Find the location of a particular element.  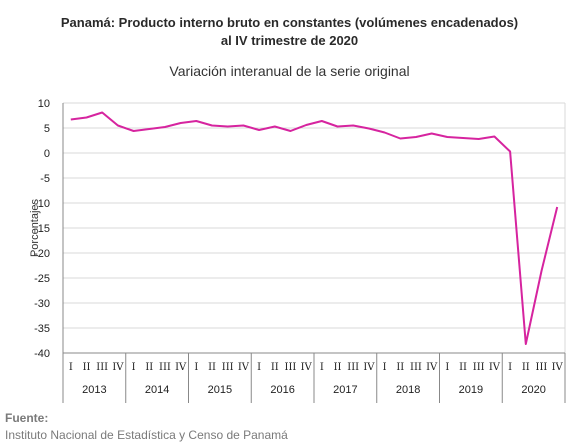

y-tick-label: 0 is located at coordinates (47, 154).